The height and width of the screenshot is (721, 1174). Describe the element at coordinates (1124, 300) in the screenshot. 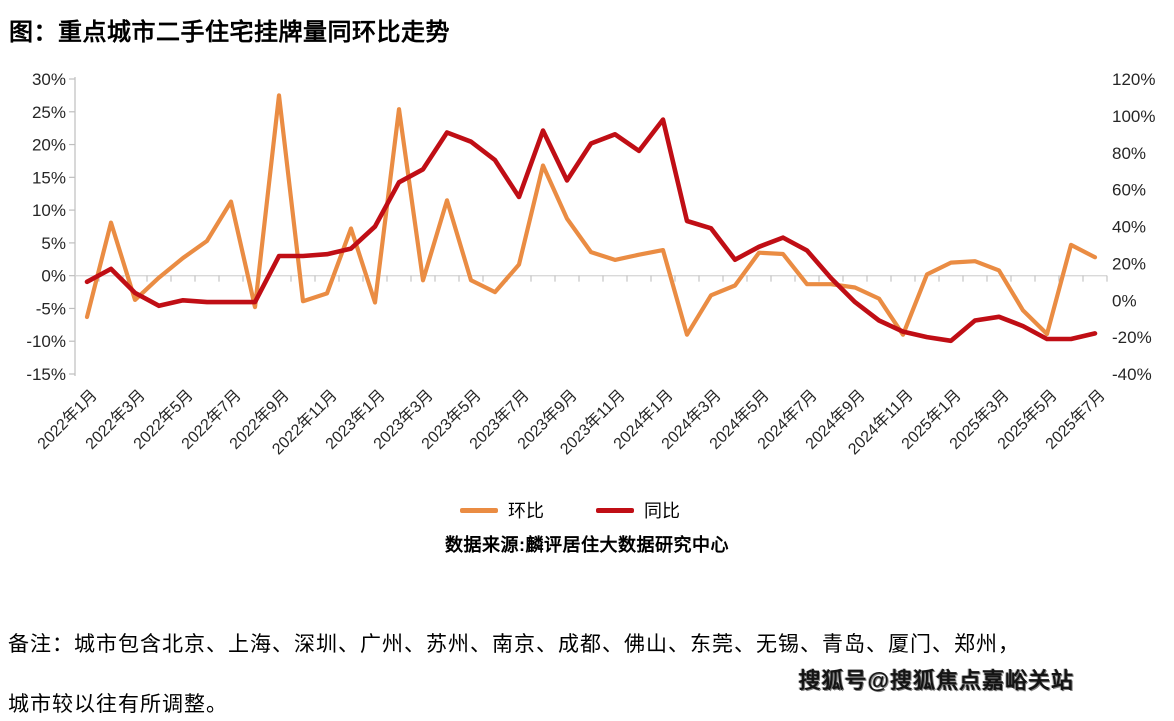

I see `right-axis-label: 0%` at that location.